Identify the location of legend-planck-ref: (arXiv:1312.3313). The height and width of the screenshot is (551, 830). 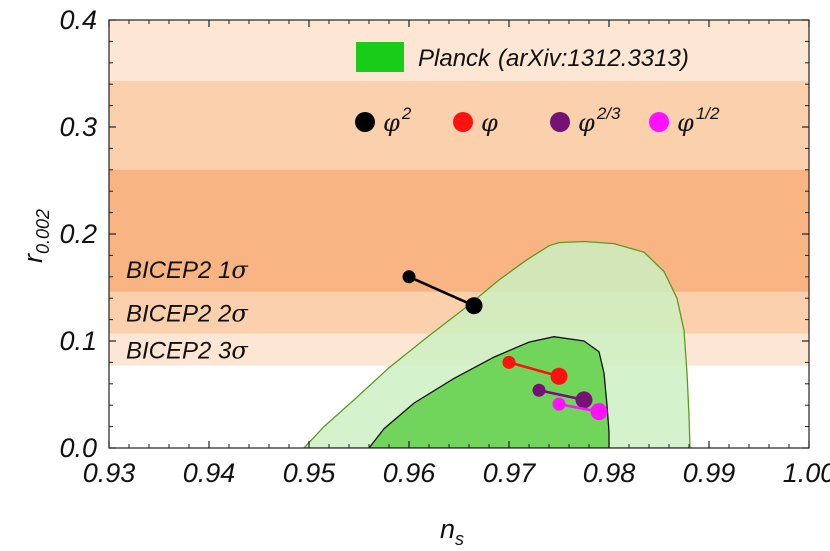
(593, 58).